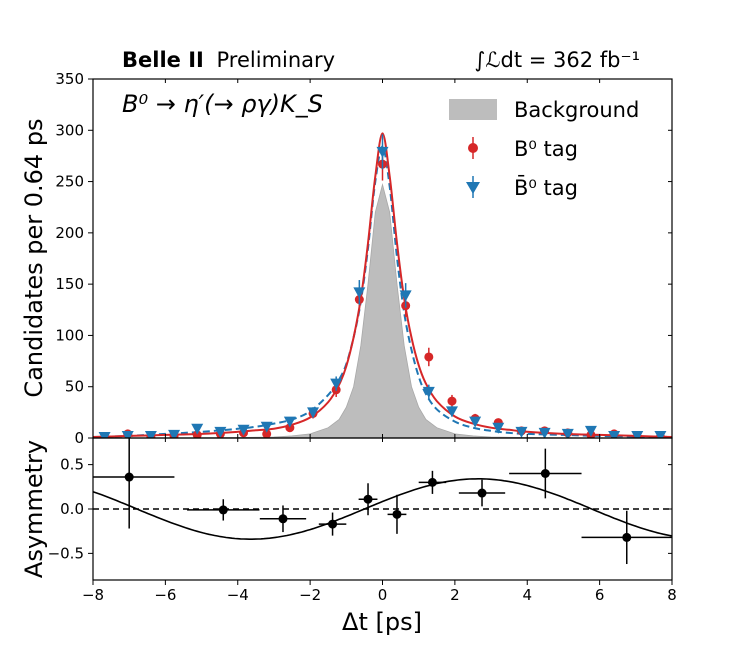 The height and width of the screenshot is (664, 747). I want to click on bottom-y-tick-label: 0.5, so click(72, 465).